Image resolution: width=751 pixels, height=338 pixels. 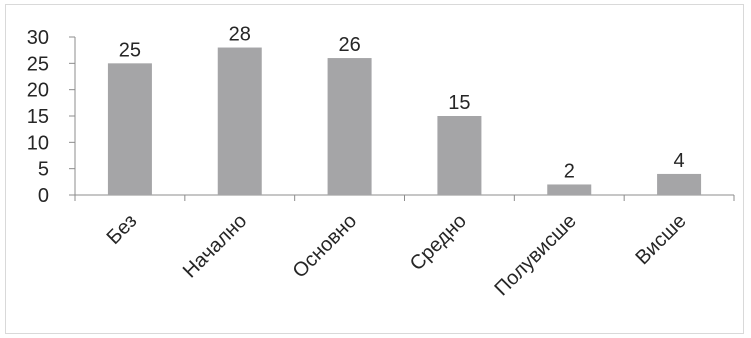 I want to click on data-label: 28, so click(x=240, y=35).